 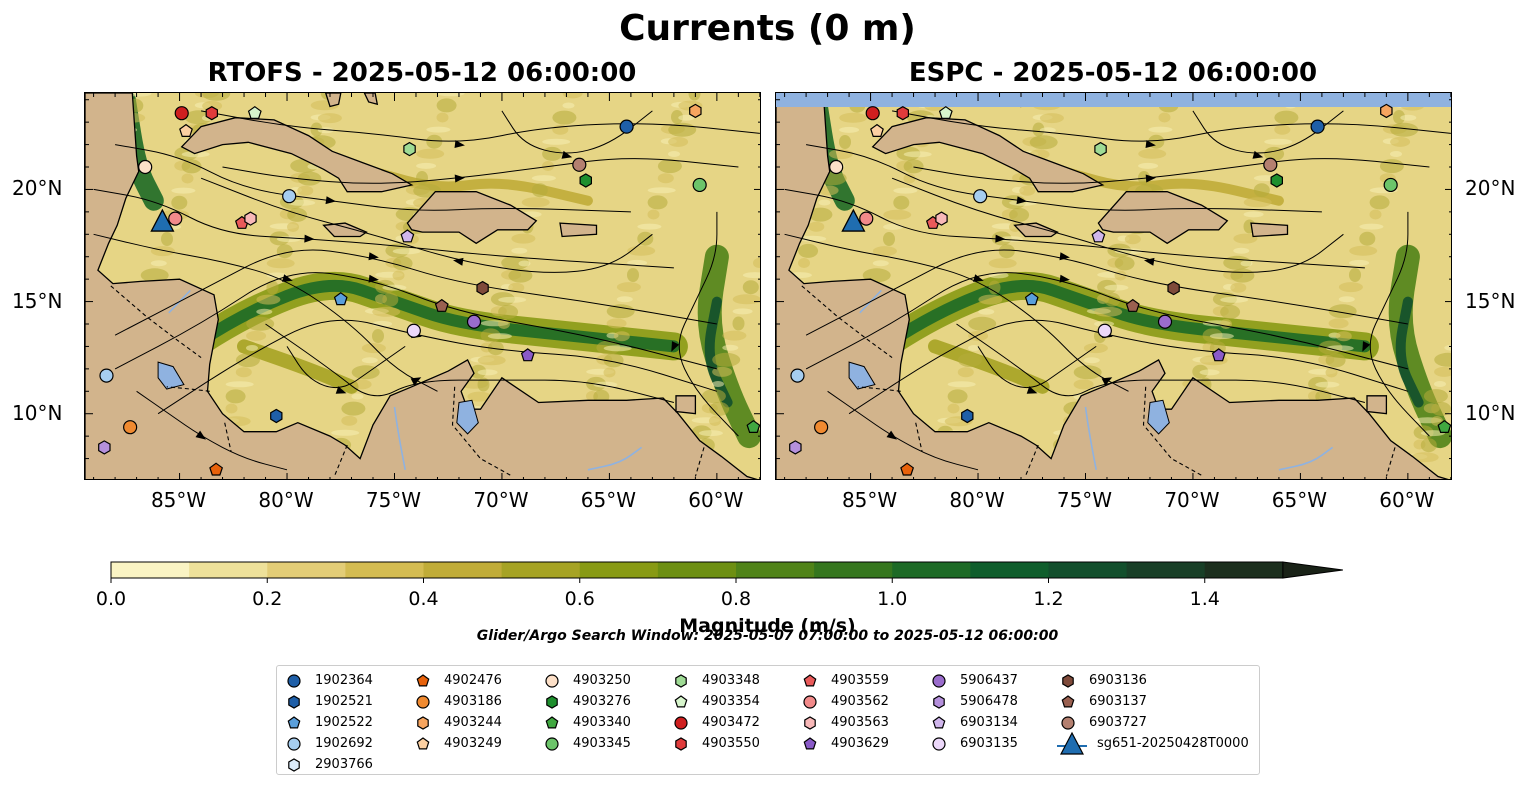 I want to click on legend-entry: sg651-20250428T0000, so click(x=1153, y=743).